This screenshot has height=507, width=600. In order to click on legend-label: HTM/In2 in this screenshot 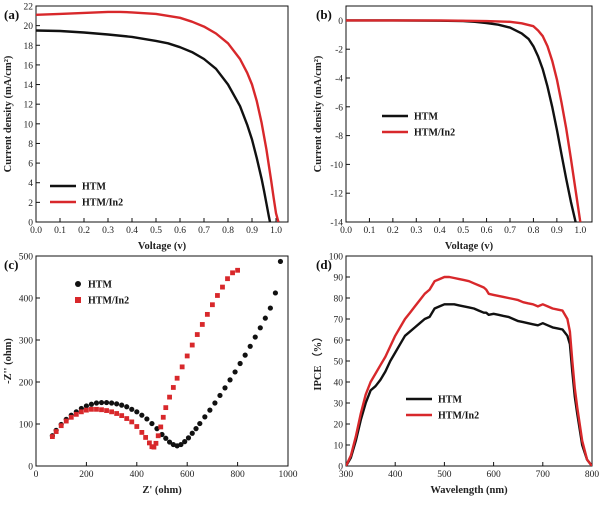, I will do `click(108, 301)`.